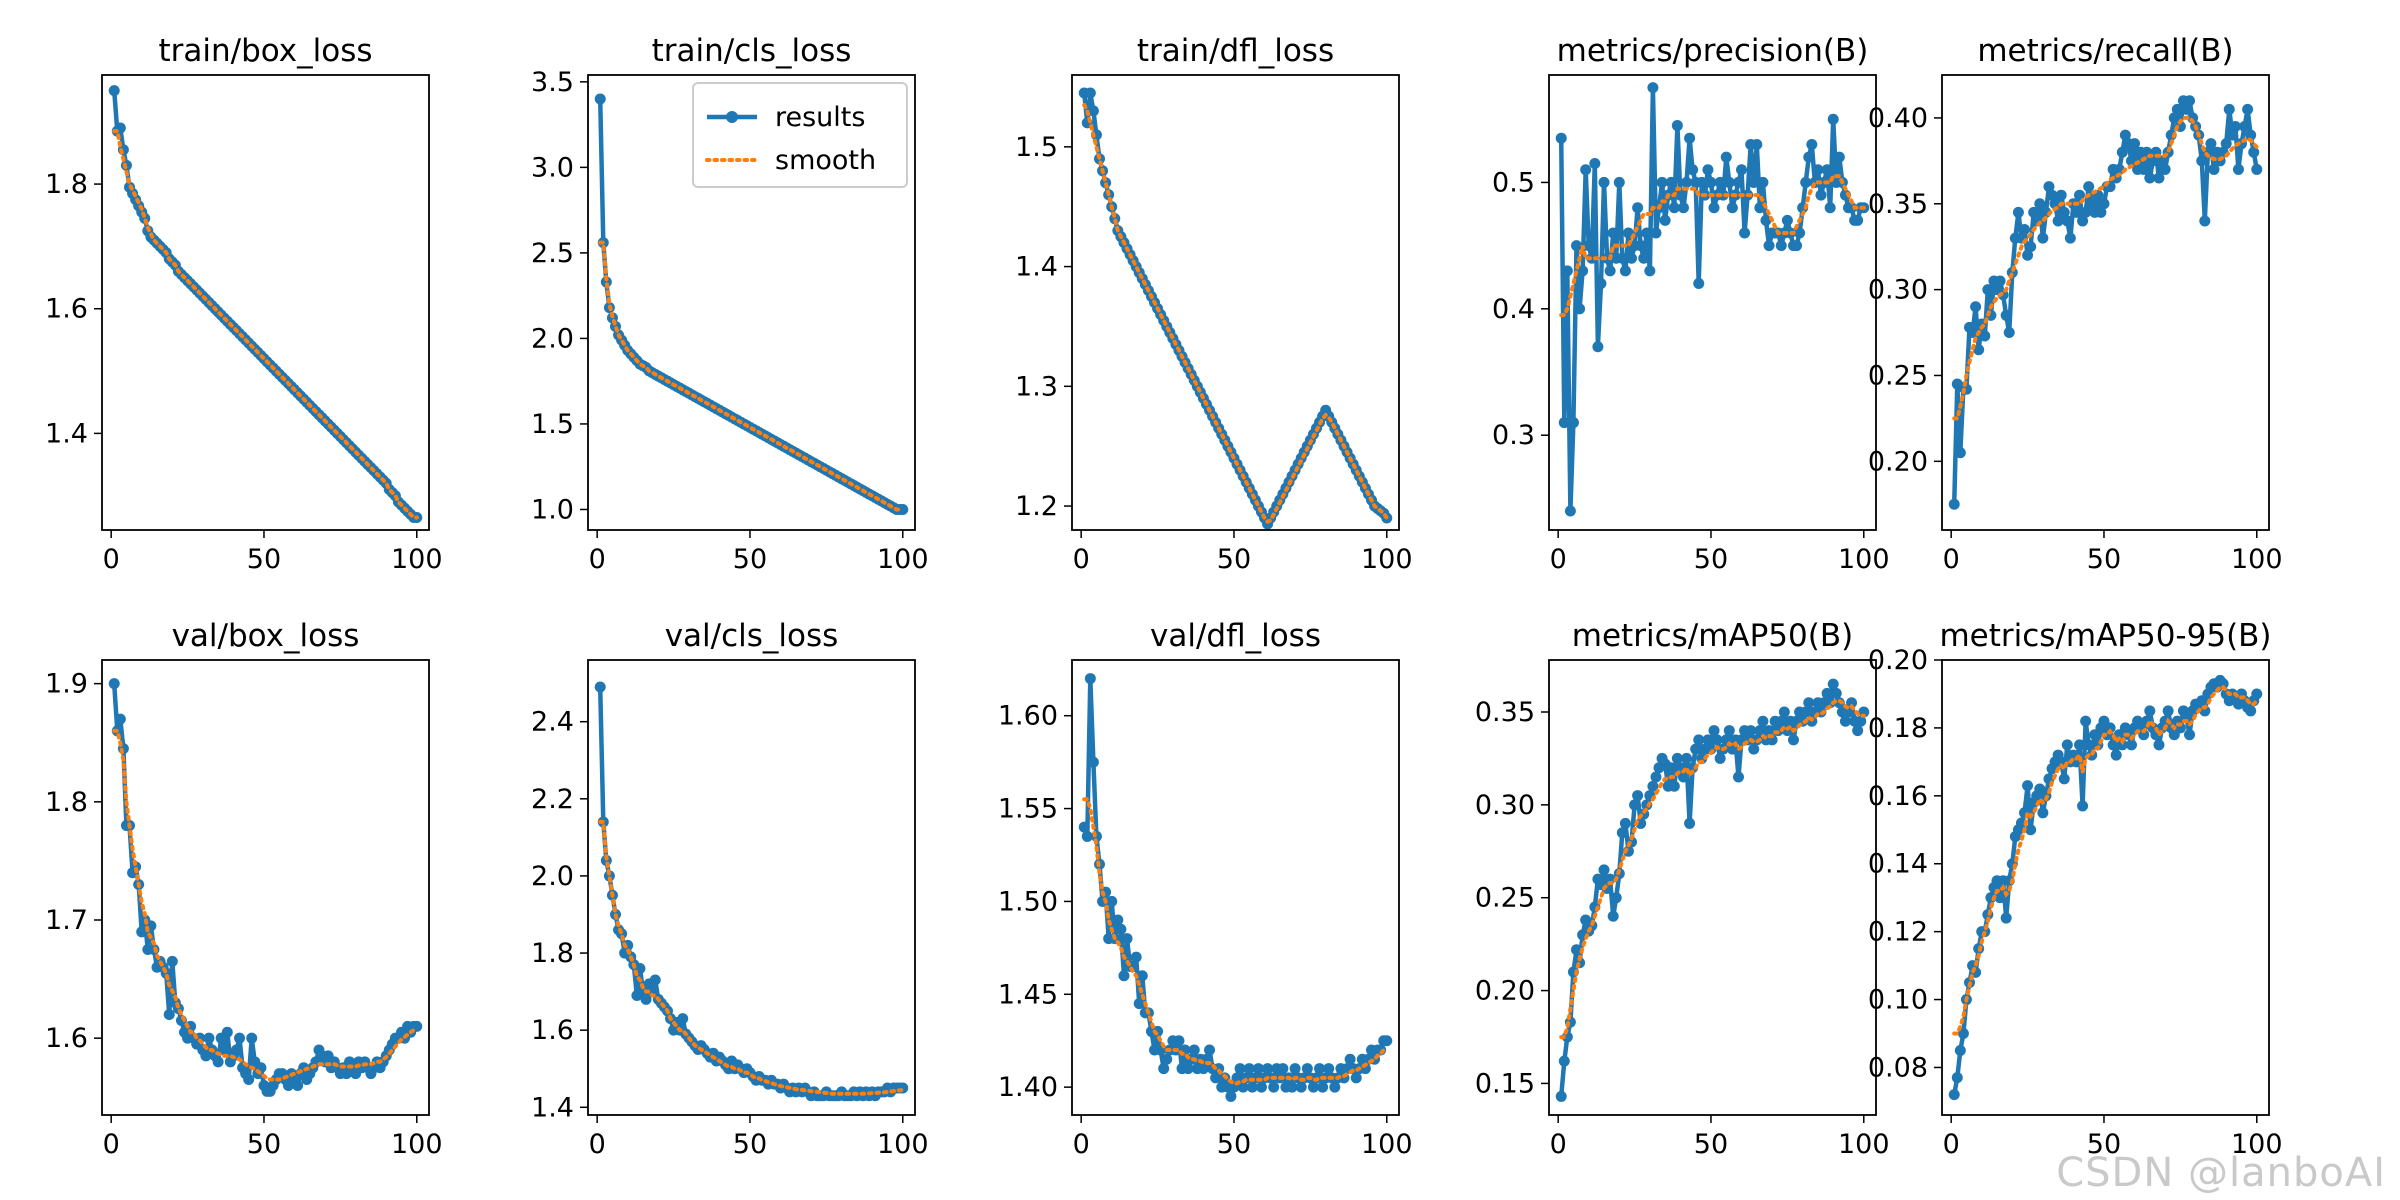  Describe the element at coordinates (66, 309) in the screenshot. I see `y-tick-label: 1.6` at that location.